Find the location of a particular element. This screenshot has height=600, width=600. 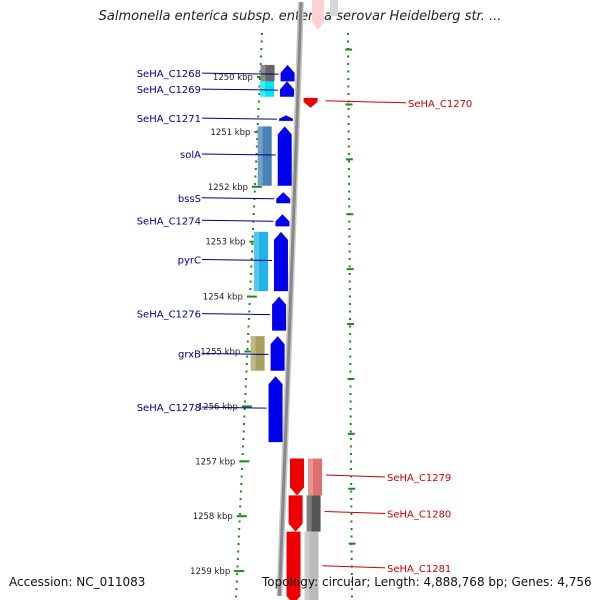

gene-label: SeHA_C1268 is located at coordinates (169, 74).